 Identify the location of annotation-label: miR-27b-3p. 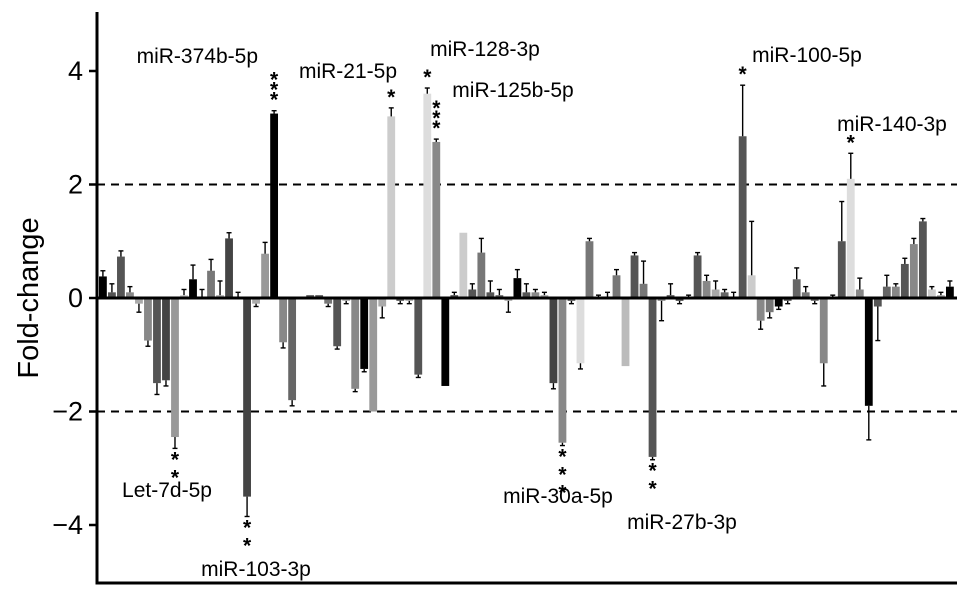
(682, 522).